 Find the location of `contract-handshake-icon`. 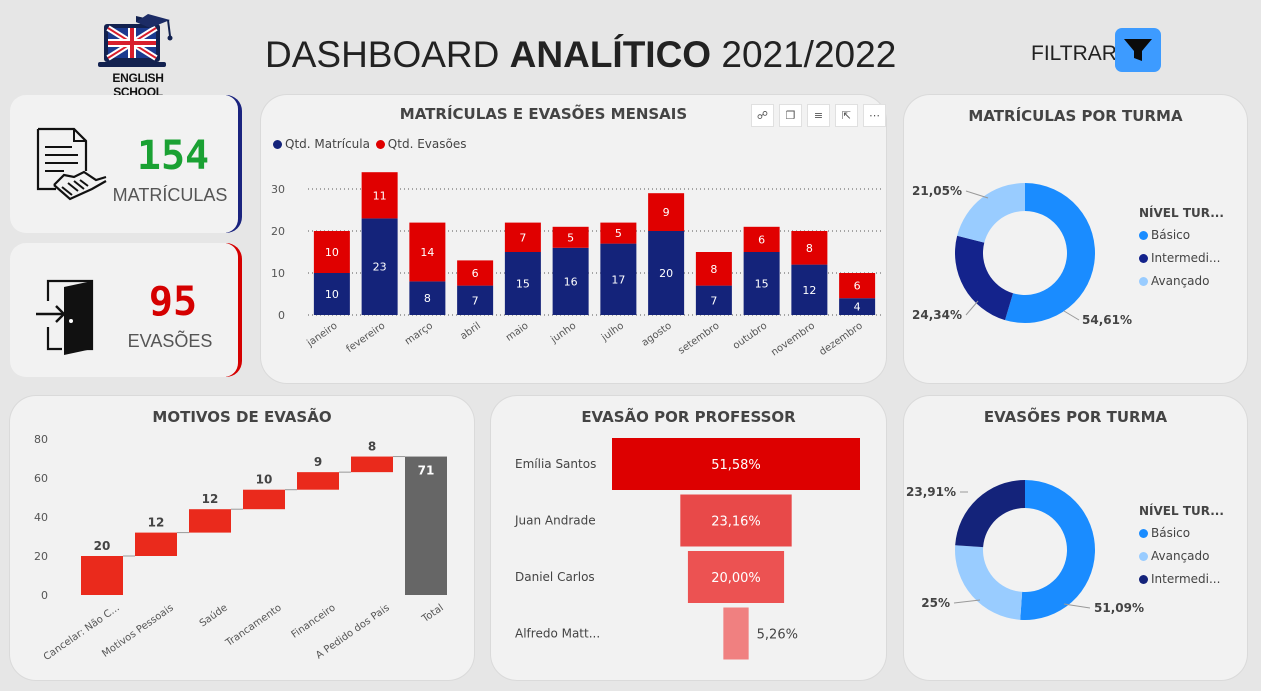

contract-handshake-icon is located at coordinates (71, 164).